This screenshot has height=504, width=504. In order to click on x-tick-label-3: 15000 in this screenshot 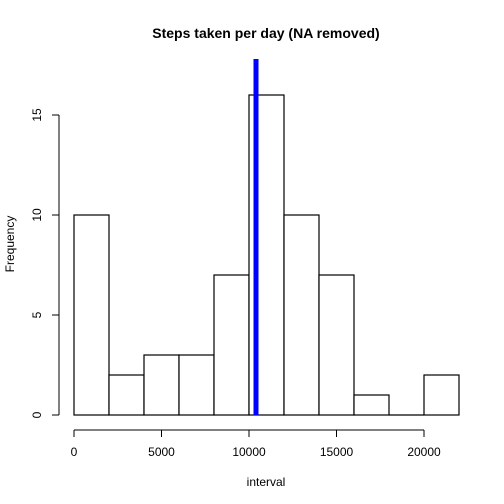, I will do `click(337, 452)`.